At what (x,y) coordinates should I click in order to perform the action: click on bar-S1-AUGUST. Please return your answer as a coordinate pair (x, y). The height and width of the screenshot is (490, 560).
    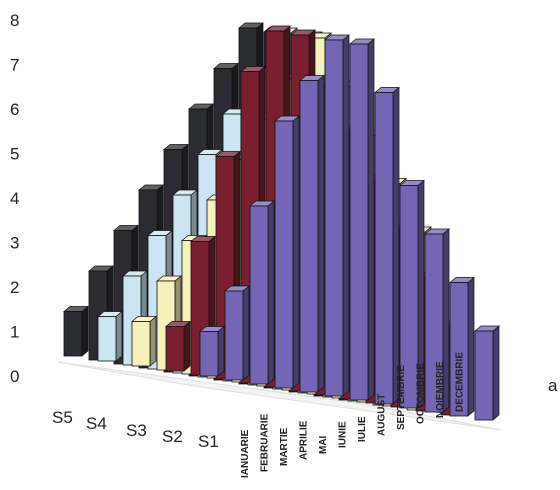
    Looking at the image, I should click on (387, 245).